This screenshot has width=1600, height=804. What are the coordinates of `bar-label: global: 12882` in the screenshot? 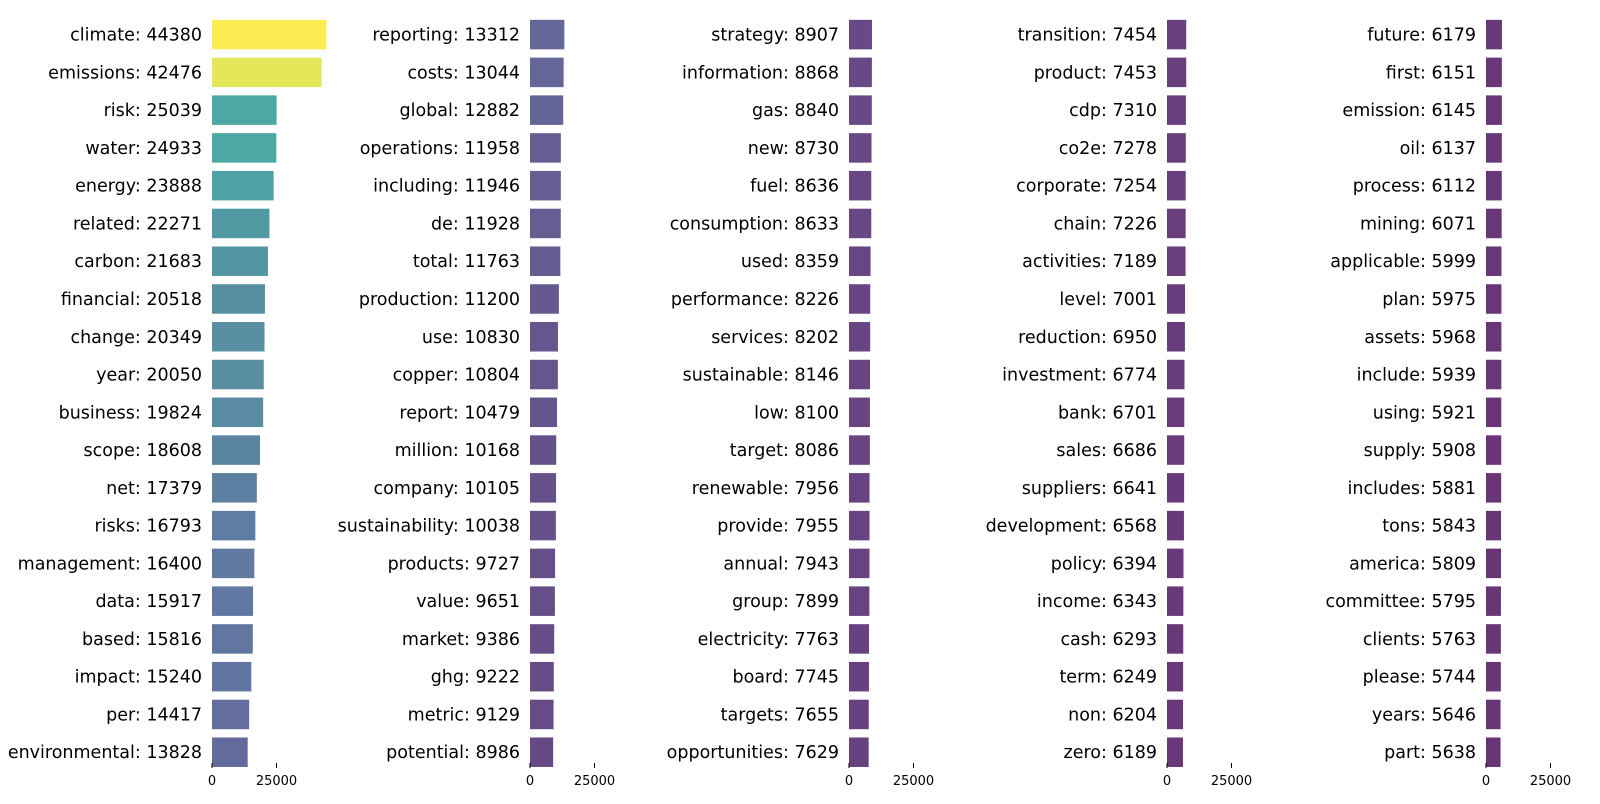 It's located at (459, 111).